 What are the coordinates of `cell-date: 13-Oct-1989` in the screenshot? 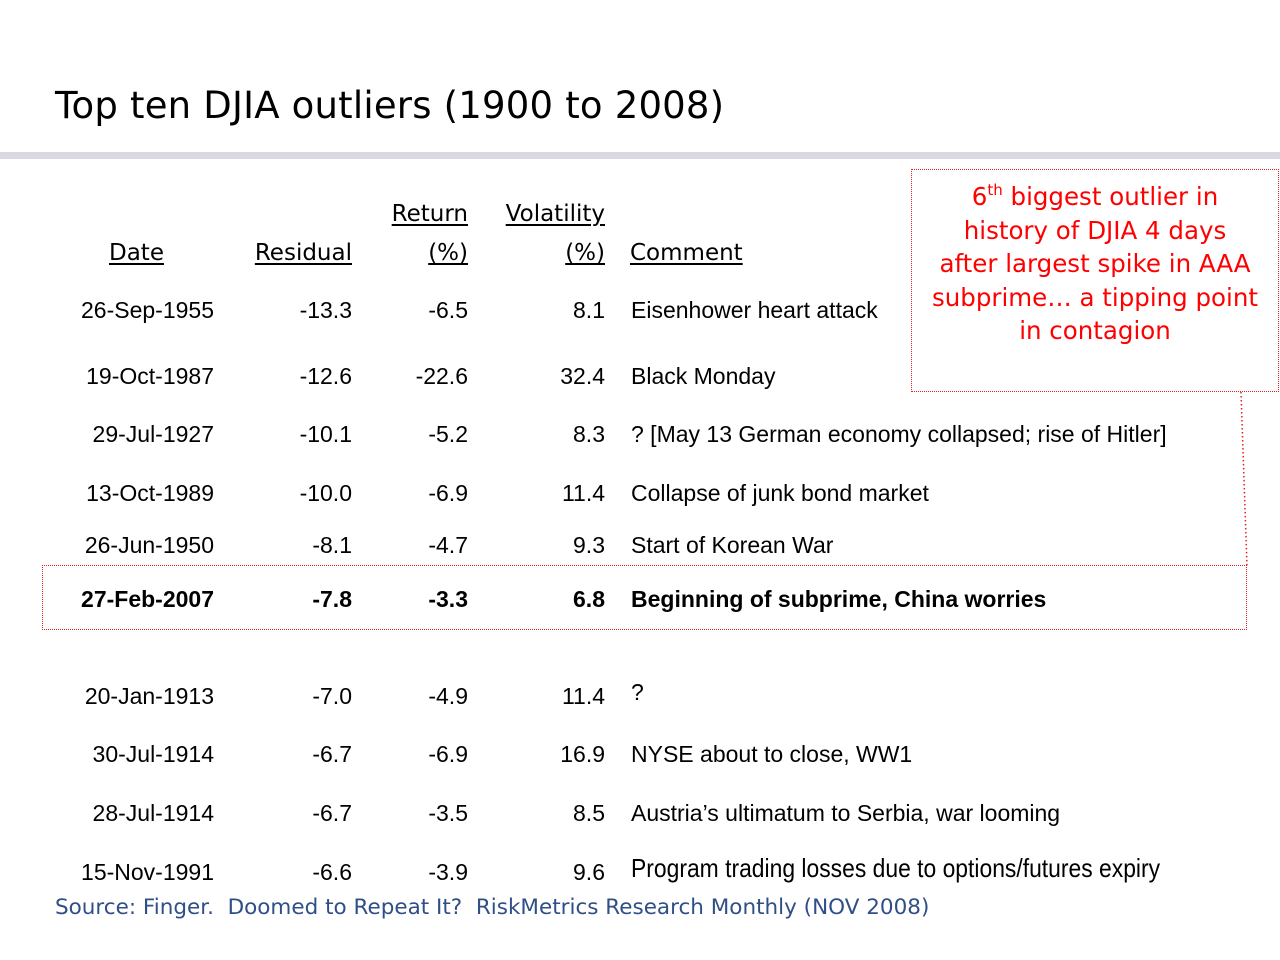 It's located at (150, 493).